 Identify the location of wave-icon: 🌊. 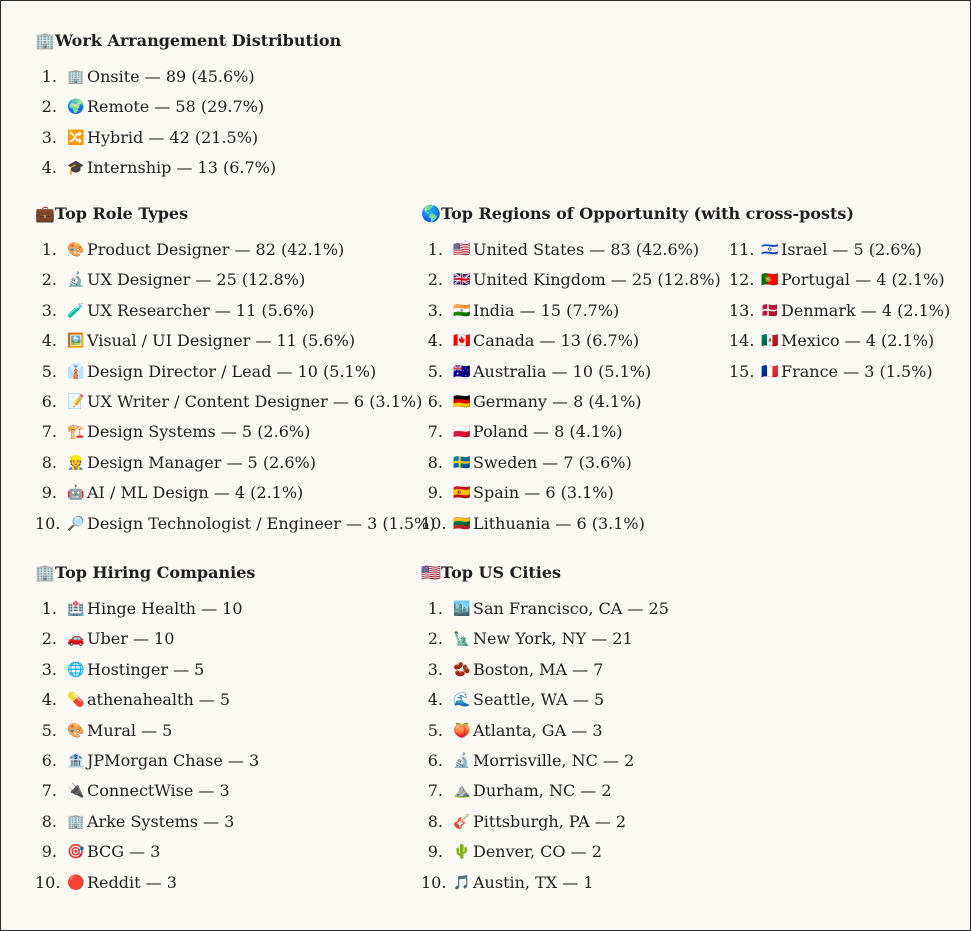
(462, 700).